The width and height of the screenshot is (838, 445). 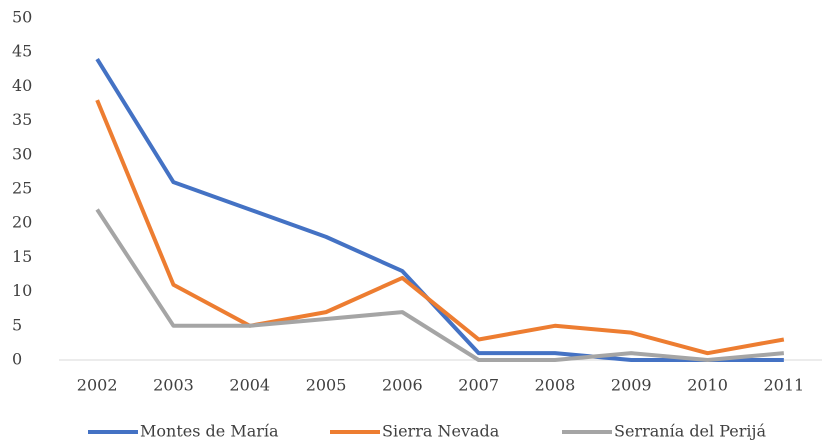 I want to click on x-tick-label: 2006, so click(x=402, y=385).